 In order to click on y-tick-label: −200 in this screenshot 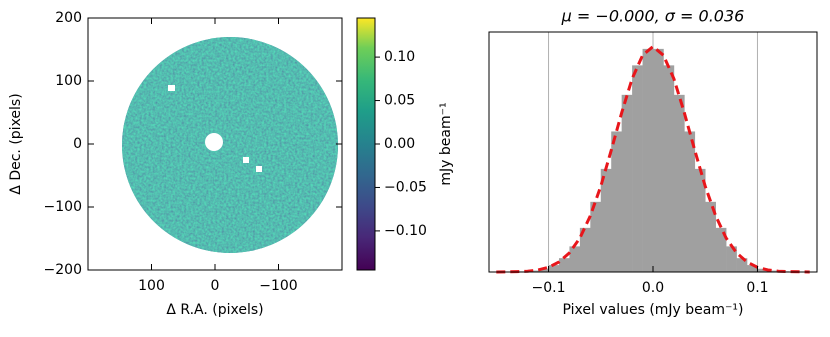, I will do `click(63, 270)`.